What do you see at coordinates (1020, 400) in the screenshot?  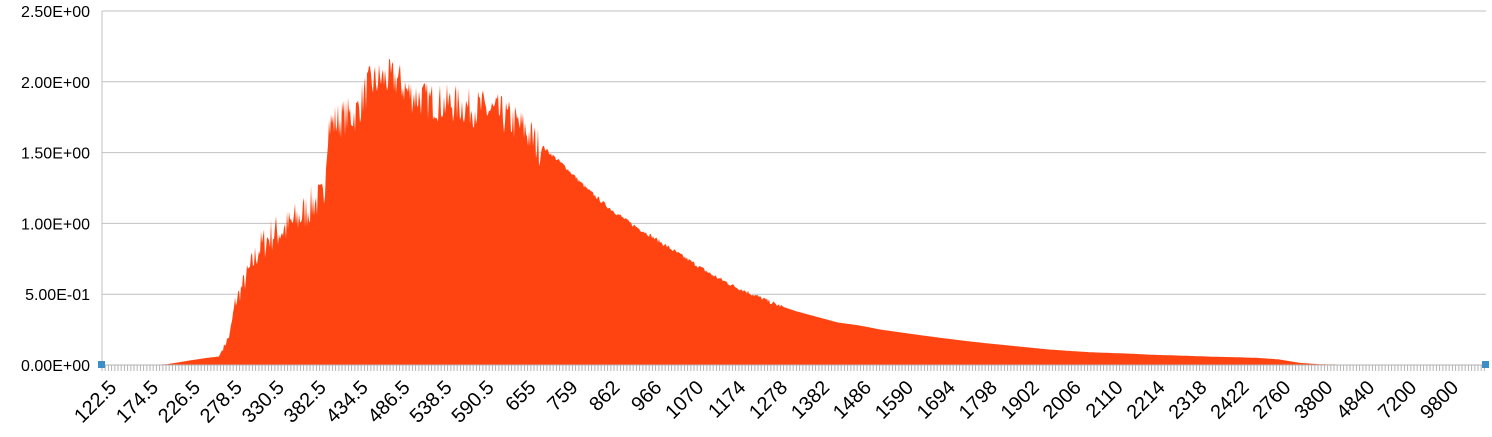 I see `x-tick-label: 1902` at bounding box center [1020, 400].